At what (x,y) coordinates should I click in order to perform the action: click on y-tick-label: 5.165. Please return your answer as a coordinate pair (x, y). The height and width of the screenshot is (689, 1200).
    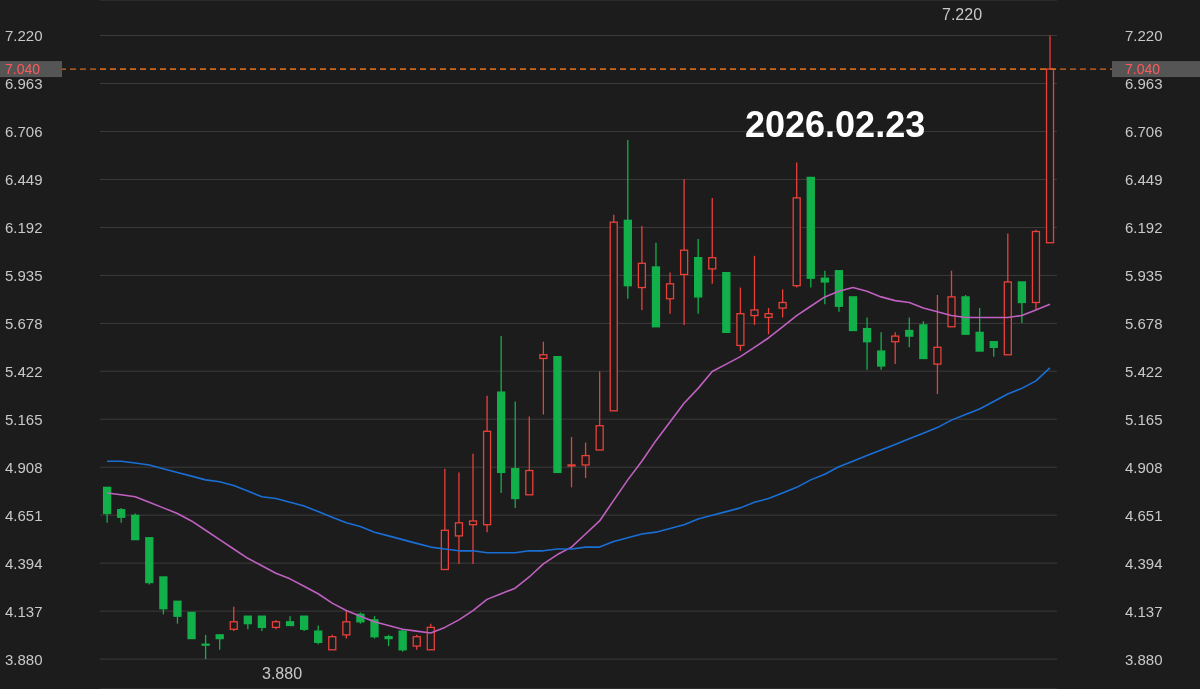
    Looking at the image, I should click on (1144, 420).